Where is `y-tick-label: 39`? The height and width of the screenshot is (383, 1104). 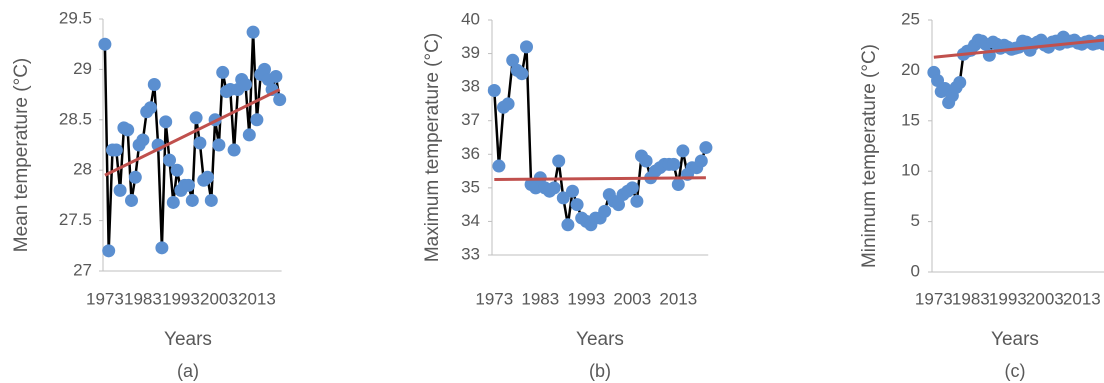
y-tick-label: 39 is located at coordinates (470, 52).